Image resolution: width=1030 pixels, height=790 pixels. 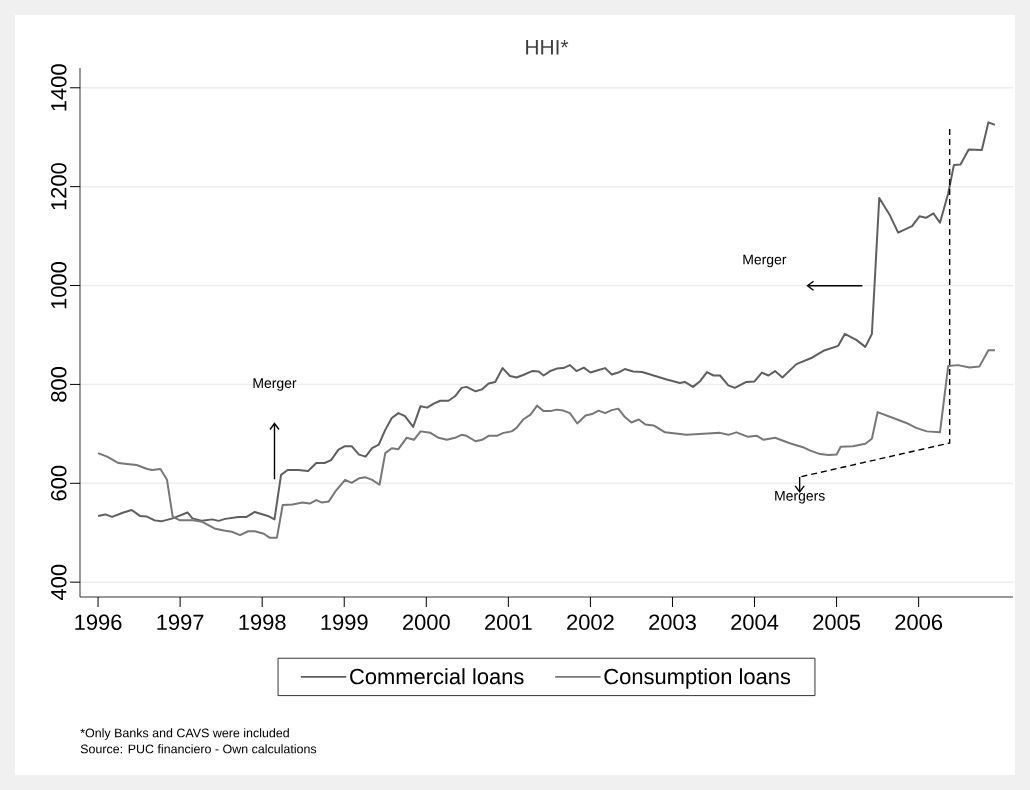 I want to click on y-tick-label: 1400, so click(x=58, y=87).